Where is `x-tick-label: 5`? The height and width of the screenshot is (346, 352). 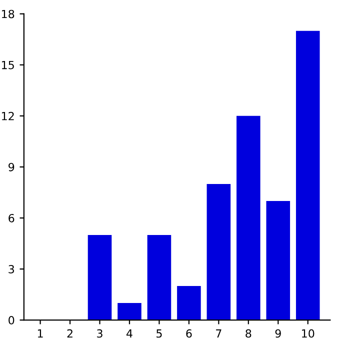 x-tick-label: 5 is located at coordinates (159, 333).